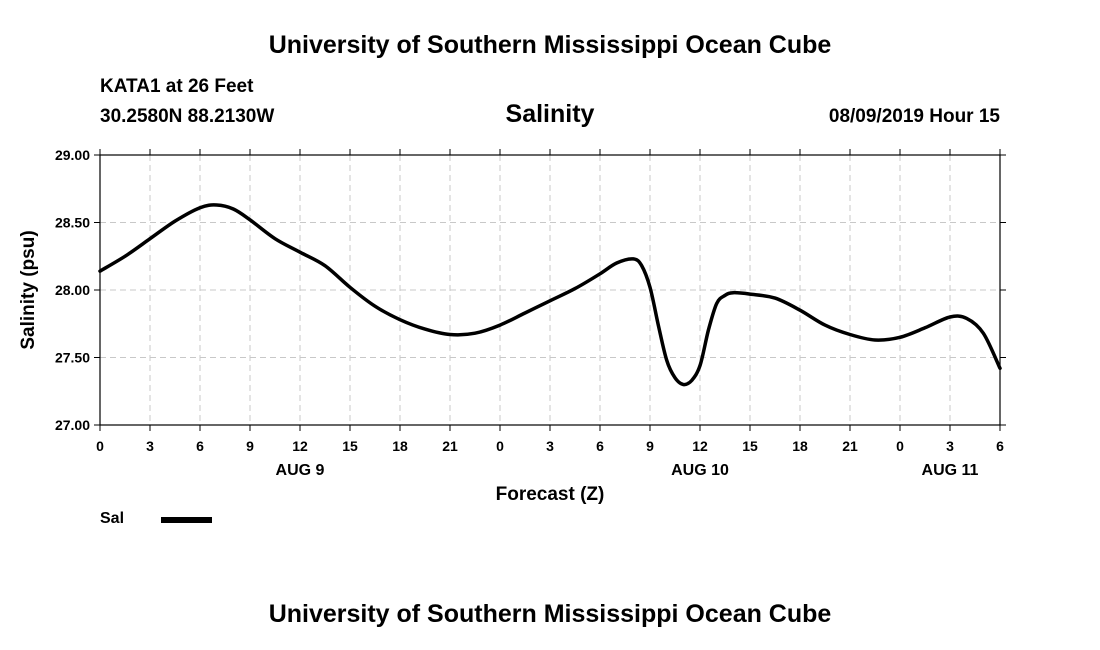 Image resolution: width=1100 pixels, height=650 pixels. I want to click on legend-swatch, so click(186, 520).